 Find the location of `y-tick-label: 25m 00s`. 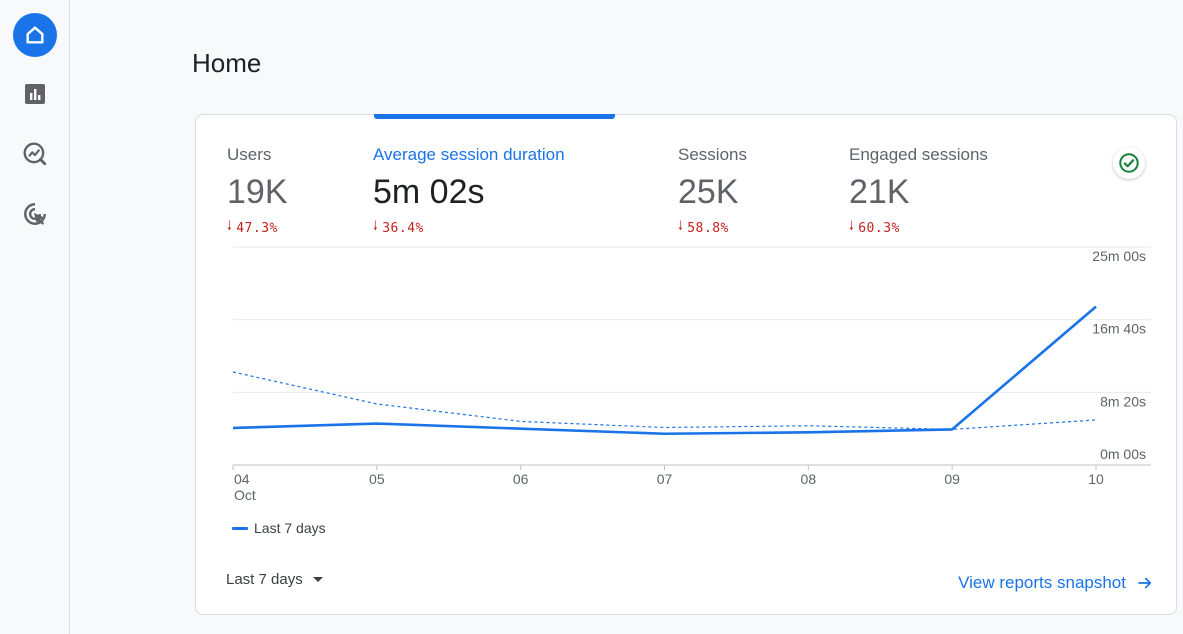

y-tick-label: 25m 00s is located at coordinates (1119, 256).